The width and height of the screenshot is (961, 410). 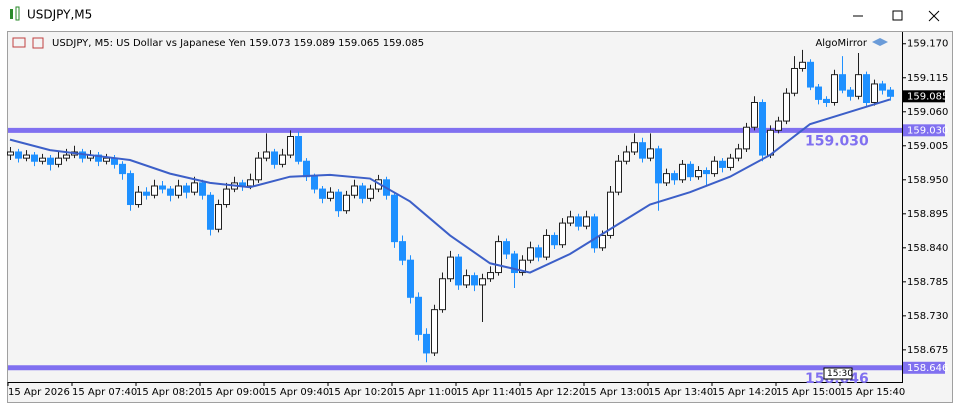 What do you see at coordinates (837, 141) in the screenshot?
I see `level-label: 159.030` at bounding box center [837, 141].